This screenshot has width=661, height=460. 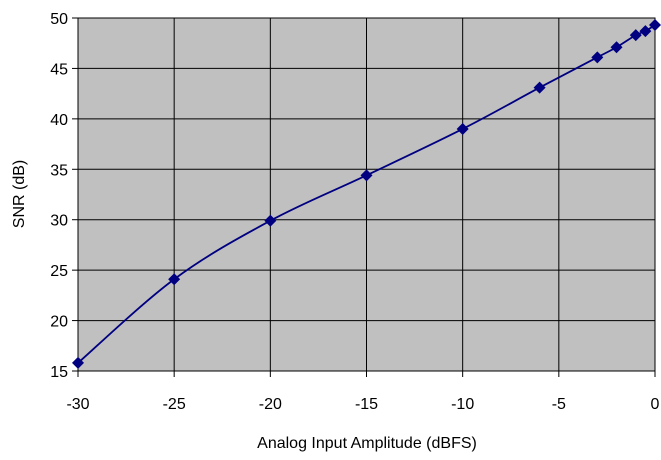 I want to click on x-tick-label: -20, so click(x=270, y=404).